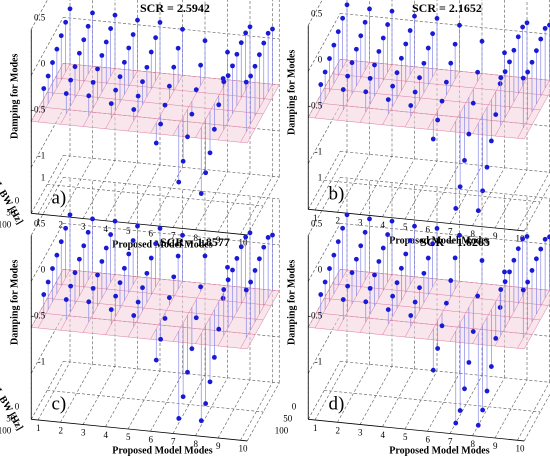  I want to click on x-tick-label: 4, so click(383, 225).